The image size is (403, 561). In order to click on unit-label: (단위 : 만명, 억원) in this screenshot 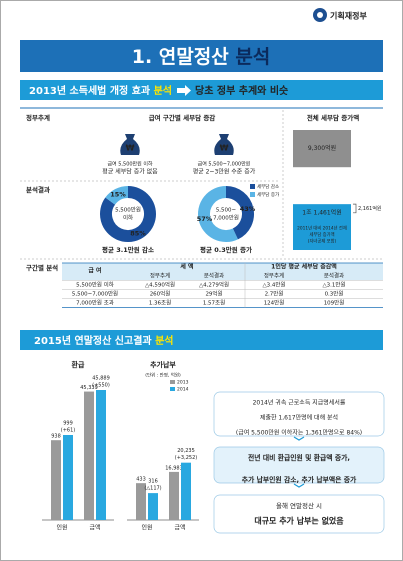, I will do `click(163, 375)`.